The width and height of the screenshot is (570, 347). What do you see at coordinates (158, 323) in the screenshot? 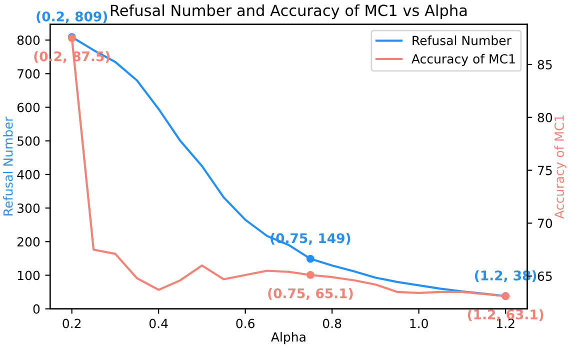
I see `x-tick-label: 0.4` at bounding box center [158, 323].